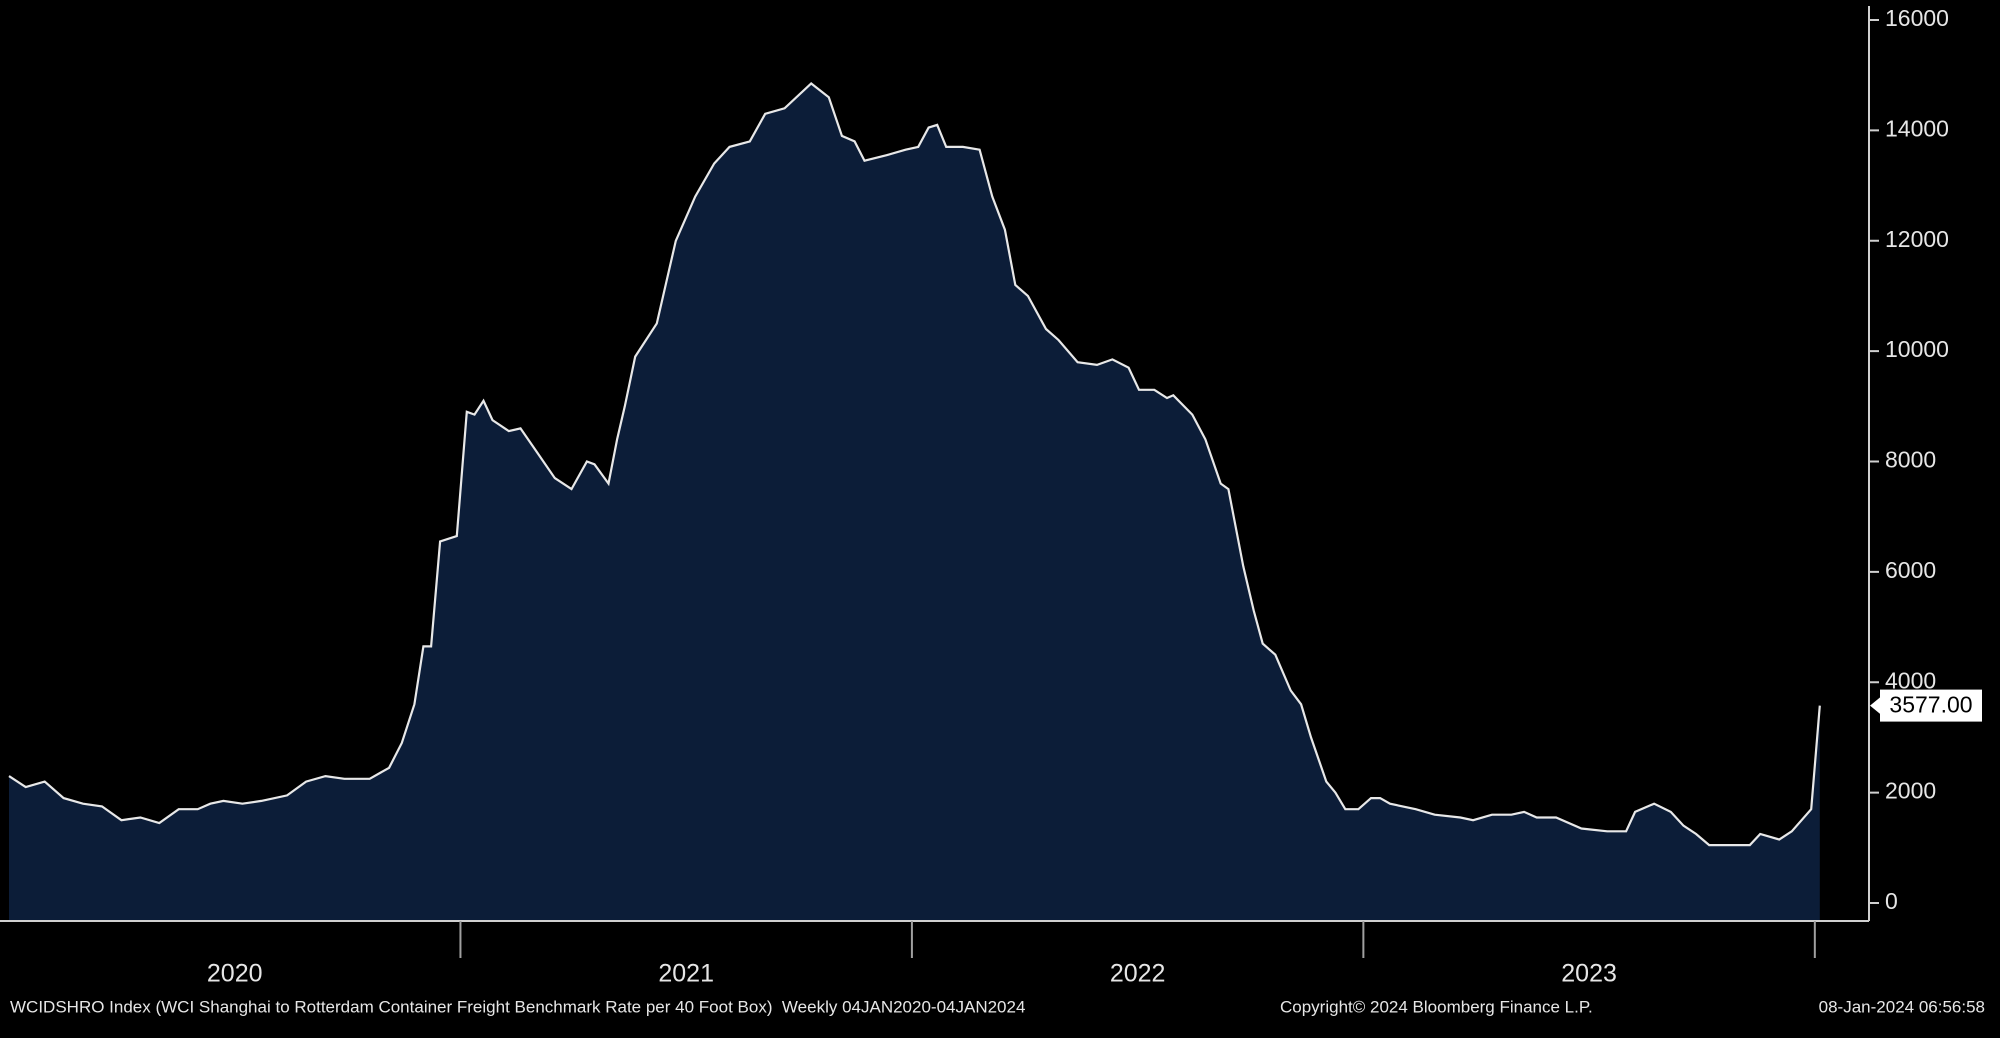 This screenshot has width=2000, height=1038. Describe the element at coordinates (1589, 974) in the screenshot. I see `x-category-label: 2023` at that location.